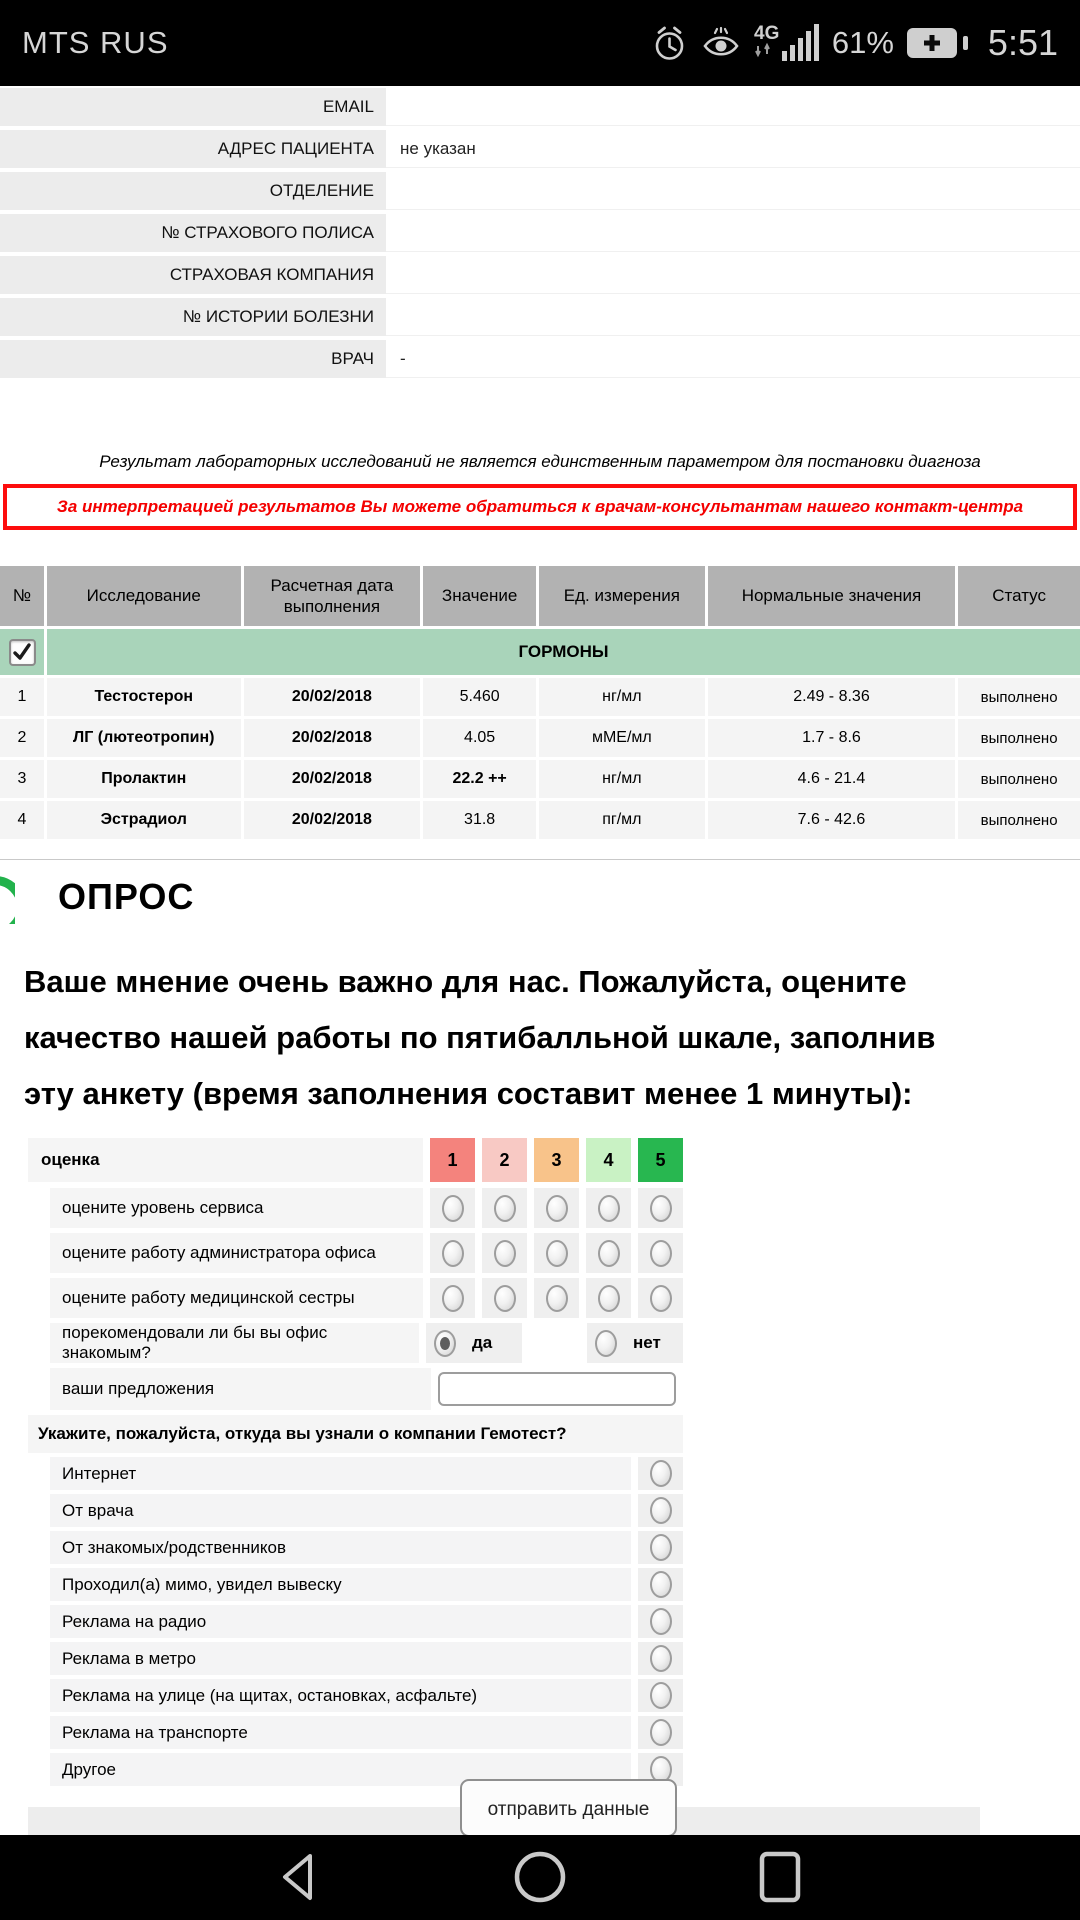 The width and height of the screenshot is (1080, 1920). What do you see at coordinates (143, 779) in the screenshot?
I see `cell-name: Пролактин` at bounding box center [143, 779].